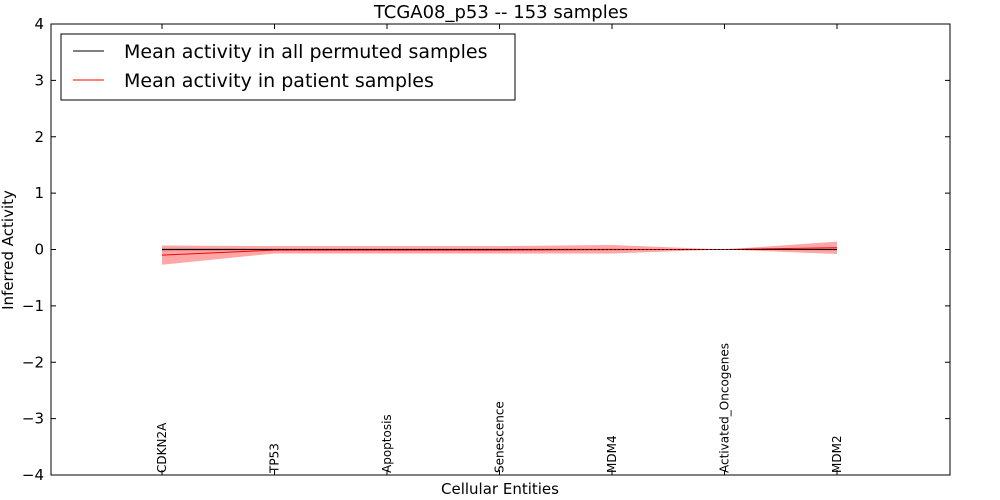  What do you see at coordinates (612, 454) in the screenshot?
I see `x-tick-label-4: MDM4` at bounding box center [612, 454].